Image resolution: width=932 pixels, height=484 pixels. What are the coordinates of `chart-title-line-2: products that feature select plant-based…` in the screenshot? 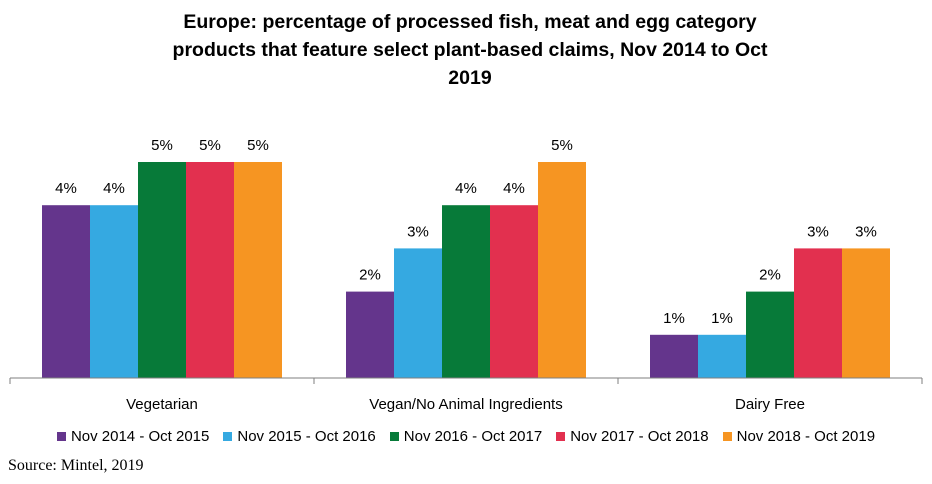 It's located at (470, 50).